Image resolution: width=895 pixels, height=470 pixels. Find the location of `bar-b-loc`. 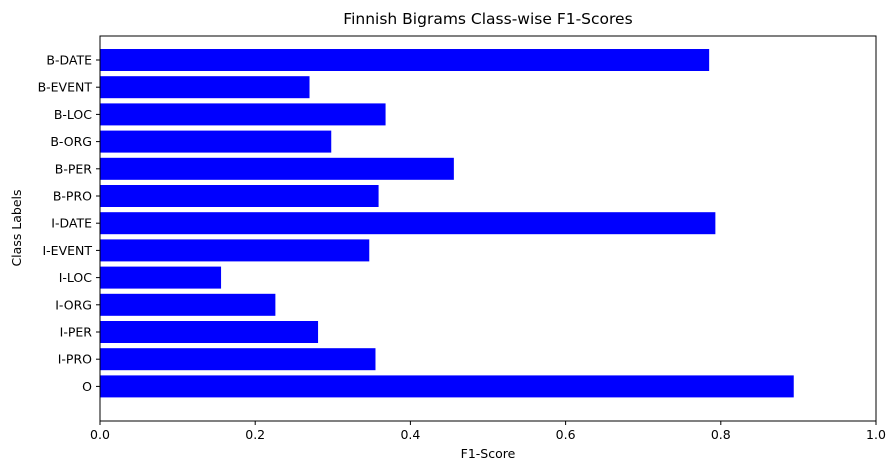

bar-b-loc is located at coordinates (243, 114).